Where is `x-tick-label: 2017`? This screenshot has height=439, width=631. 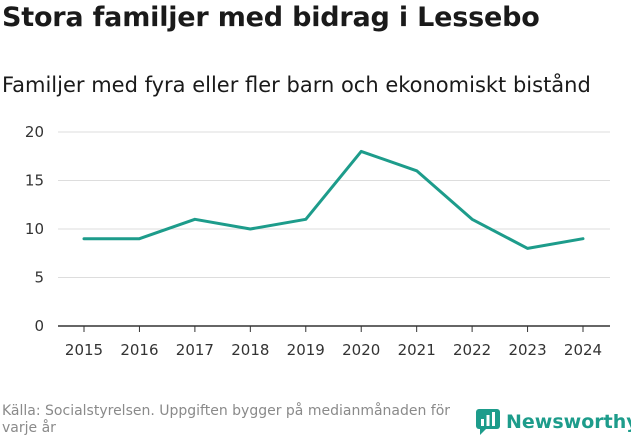 x-tick-label: 2017 is located at coordinates (195, 350).